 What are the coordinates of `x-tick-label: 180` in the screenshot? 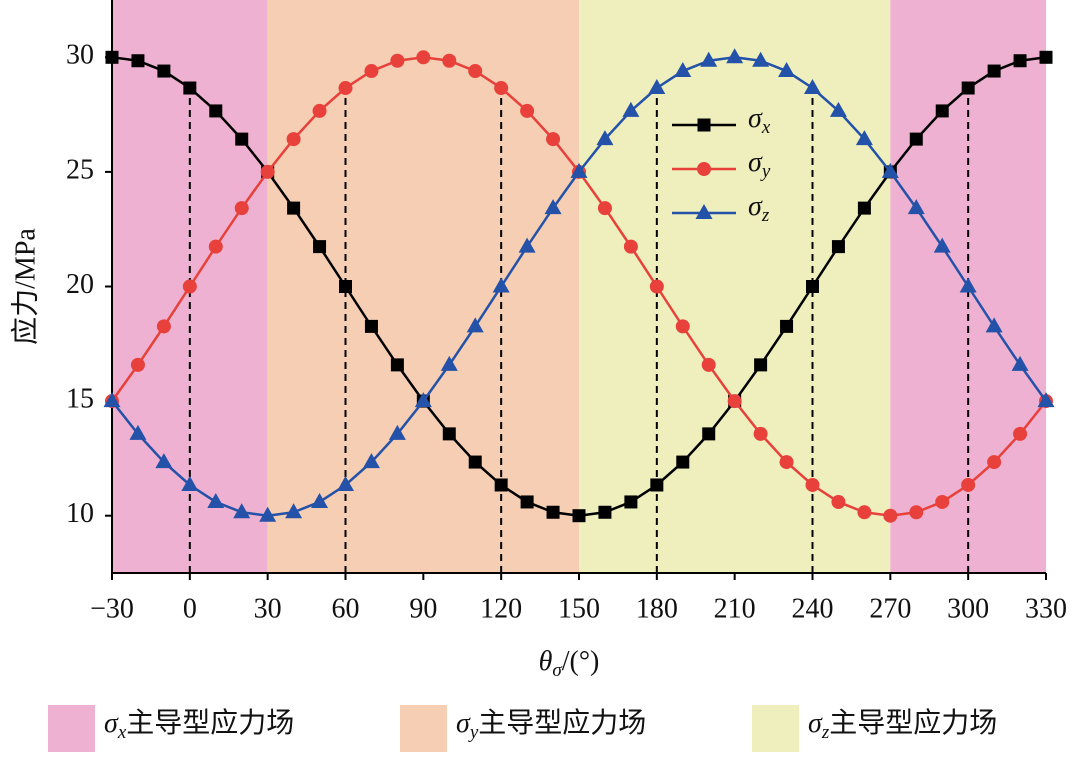 It's located at (657, 608).